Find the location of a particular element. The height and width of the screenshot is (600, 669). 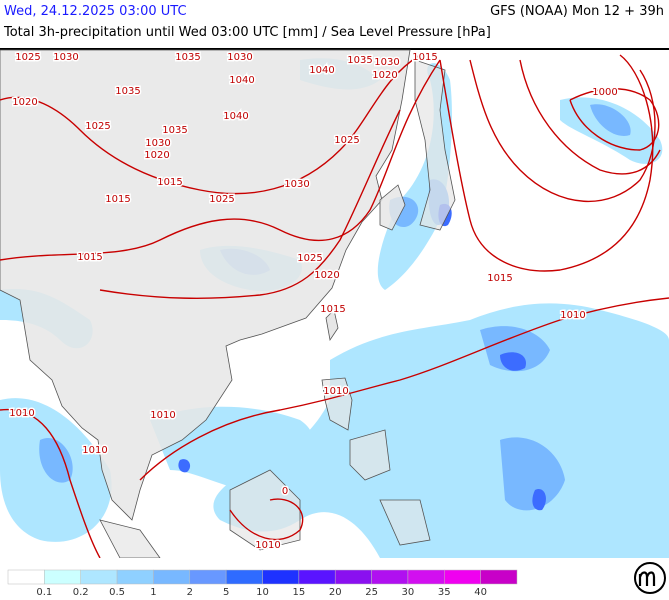

isobar-label: 1000 is located at coordinates (604, 92).